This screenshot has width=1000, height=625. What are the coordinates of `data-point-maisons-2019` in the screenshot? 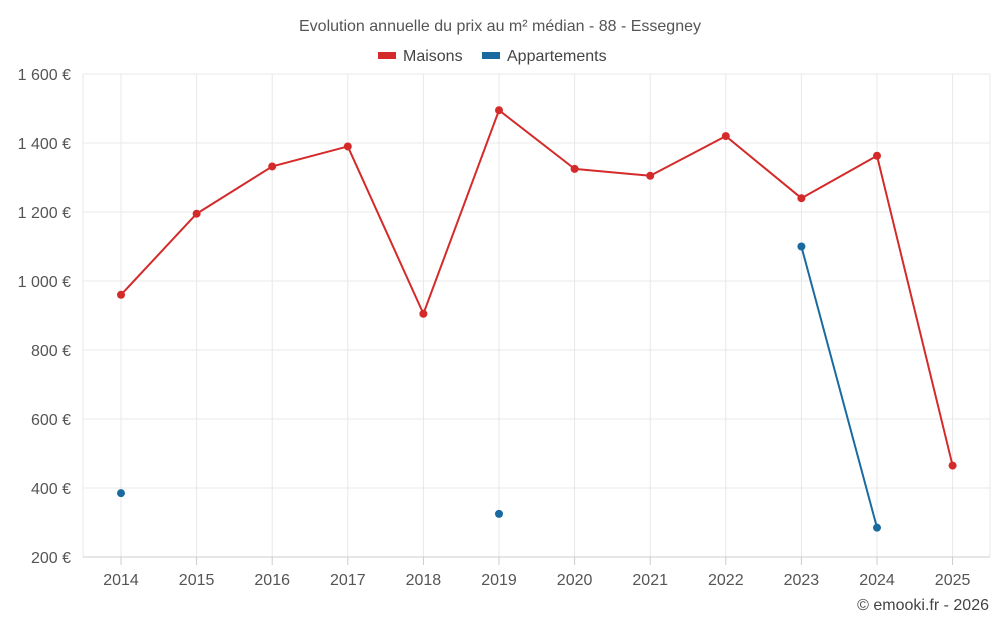 It's located at (499, 110).